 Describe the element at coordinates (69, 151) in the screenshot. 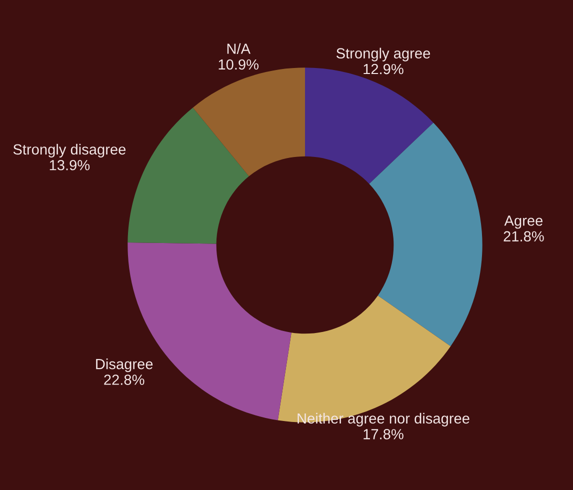

I see `slice-label: Strongly disagree` at that location.